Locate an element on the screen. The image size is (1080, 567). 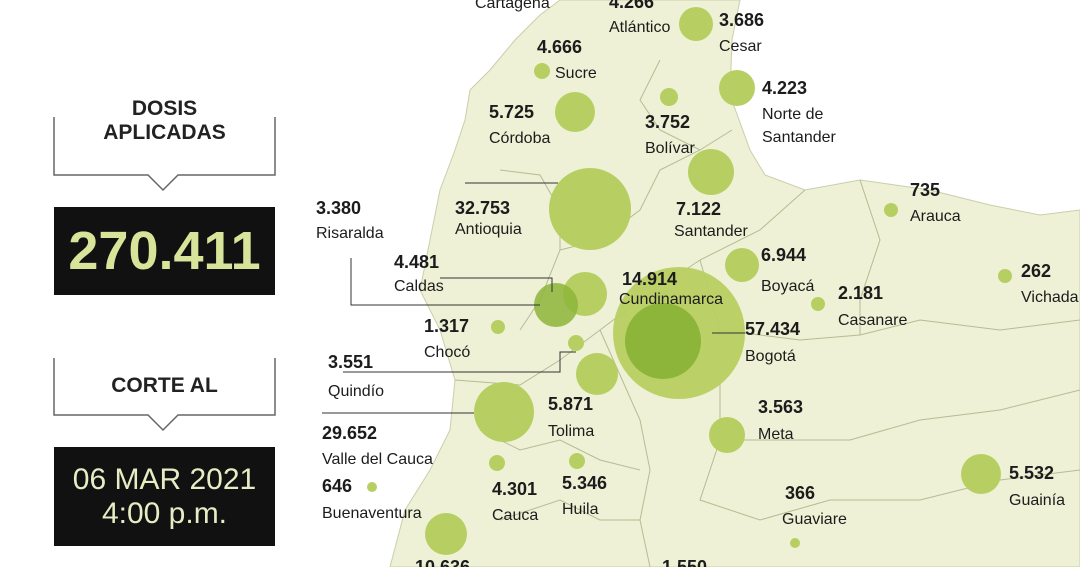
label-cesar: Cesar is located at coordinates (740, 46).